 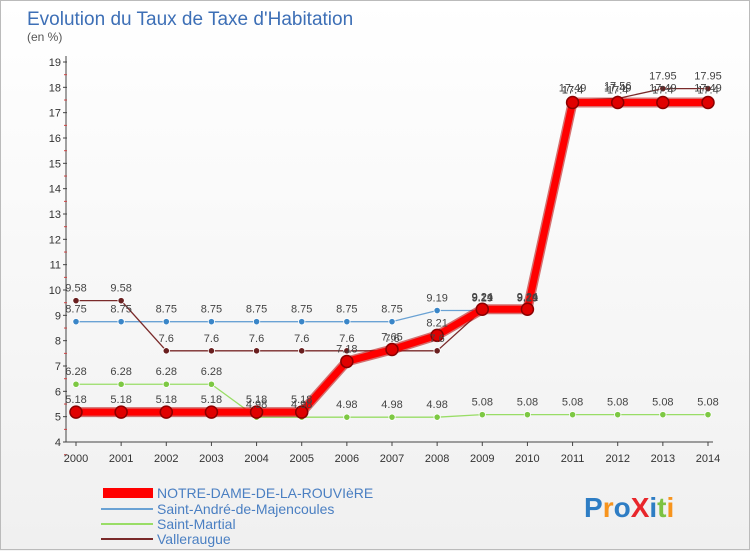 What do you see at coordinates (75, 289) in the screenshot?
I see `data-label: 9.58` at bounding box center [75, 289].